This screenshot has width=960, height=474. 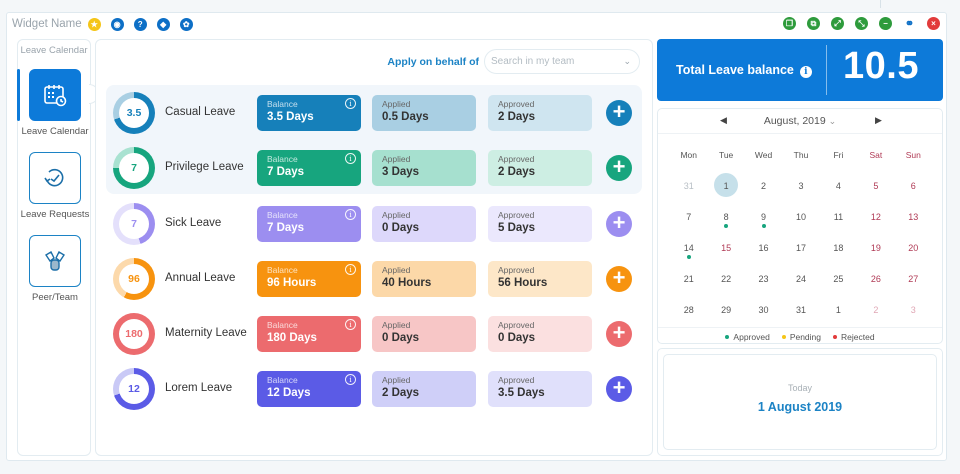 I want to click on legend-dot-icon, so click(x=835, y=336).